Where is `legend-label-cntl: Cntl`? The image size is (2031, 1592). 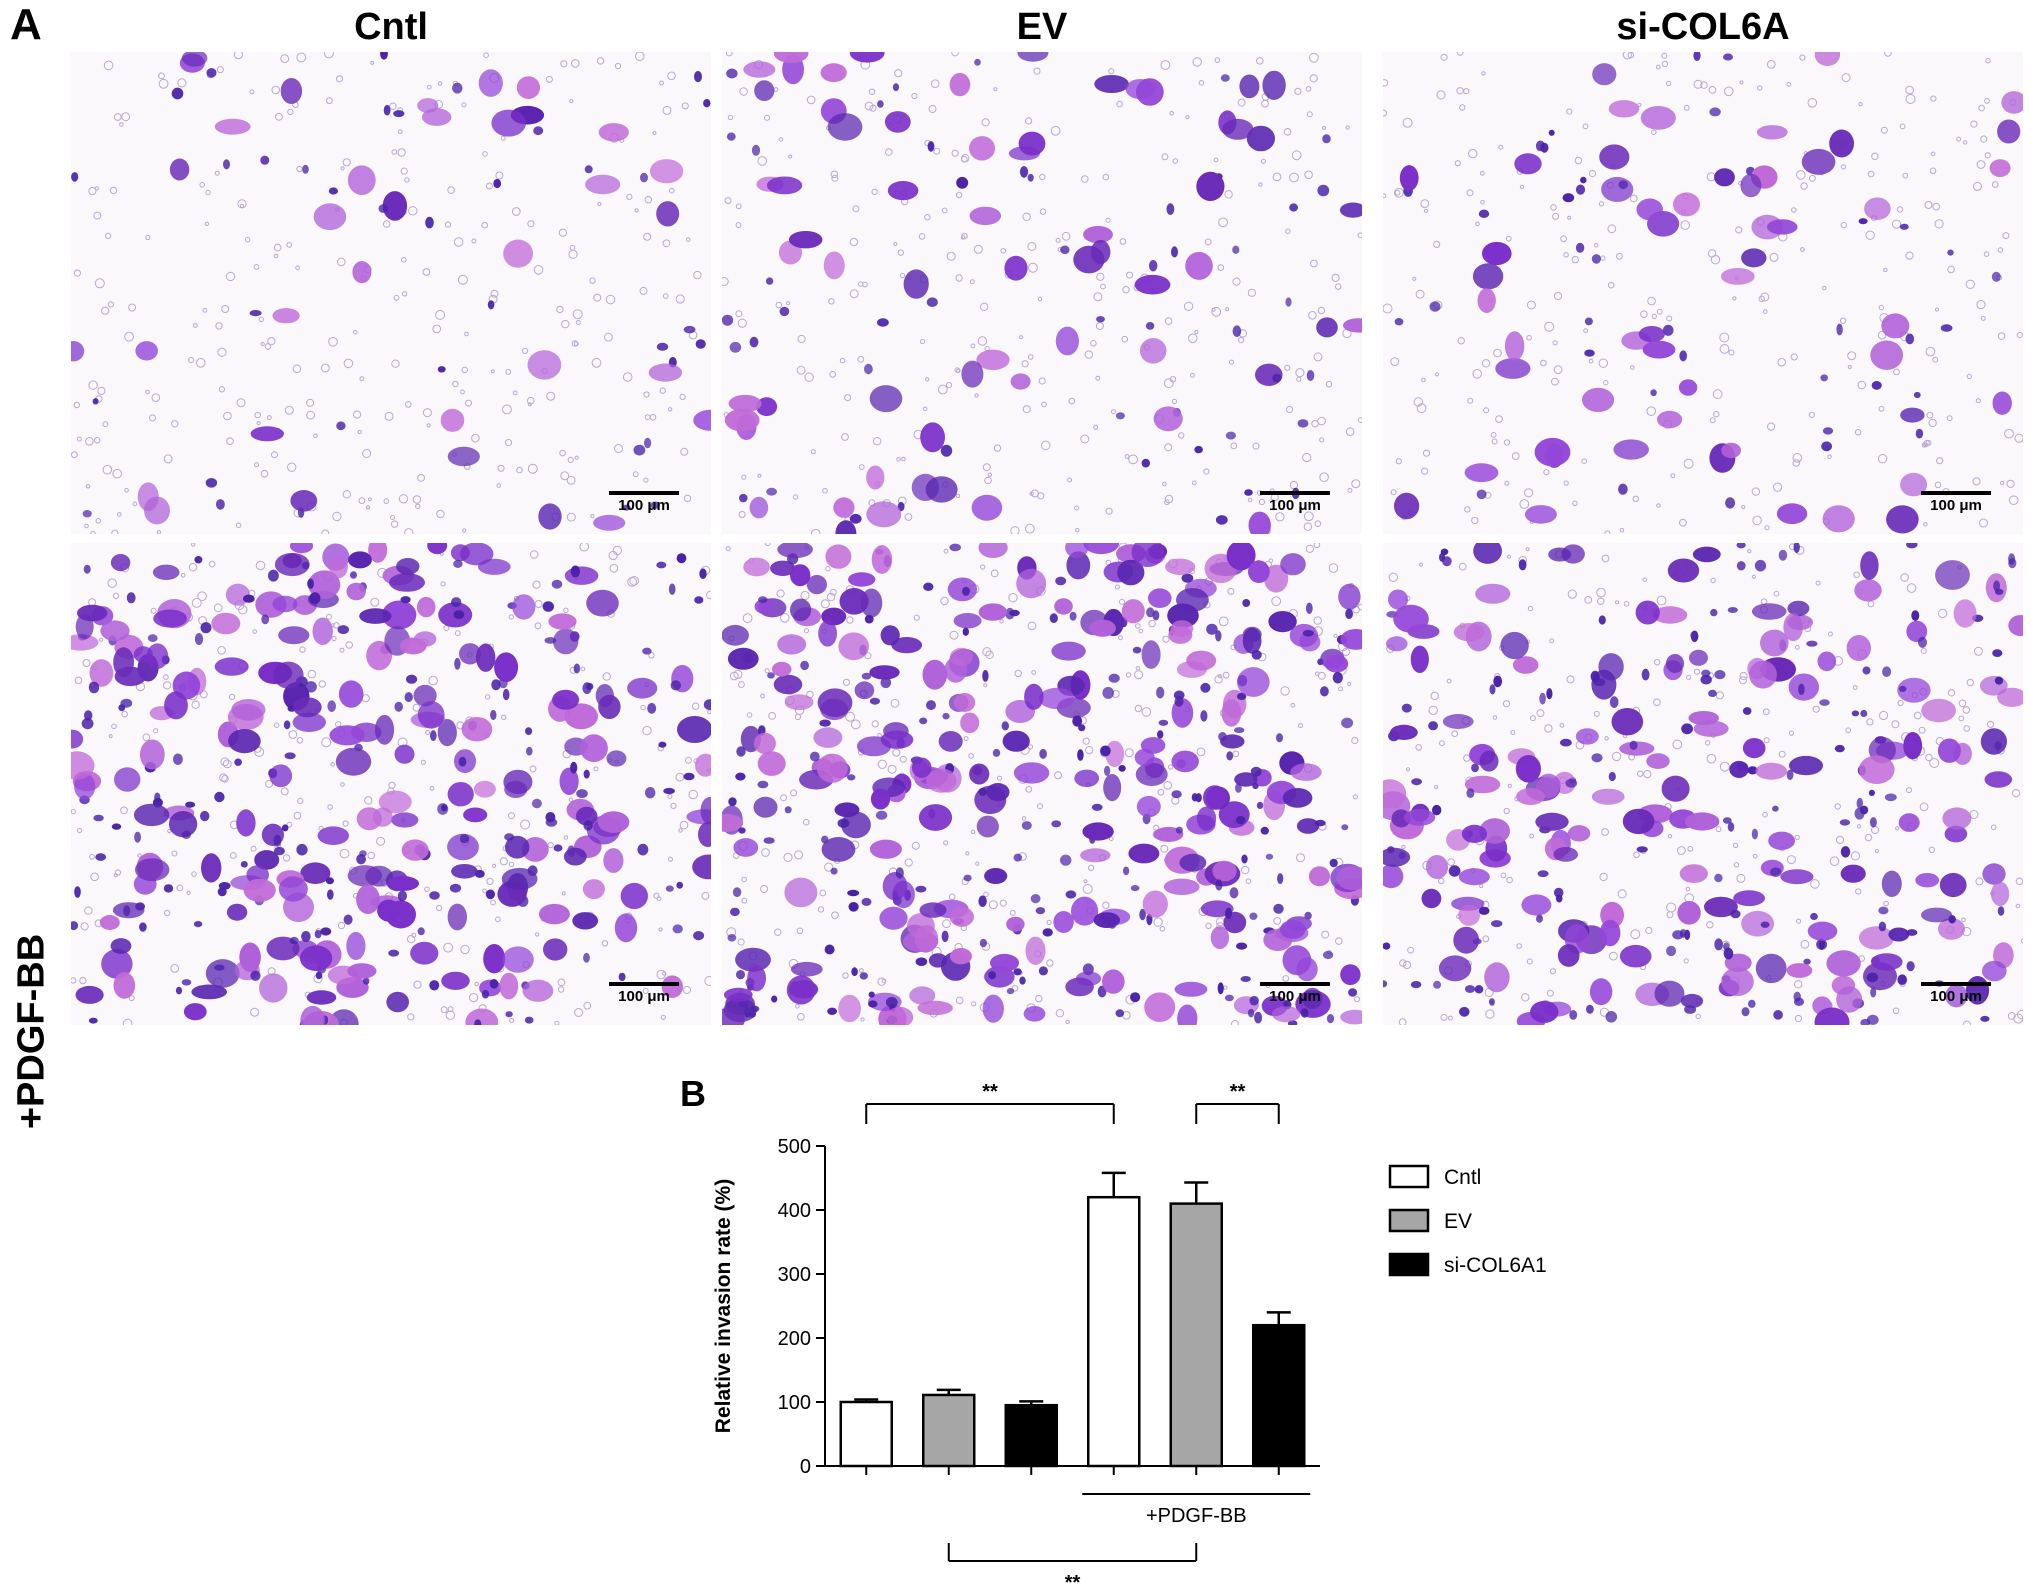
legend-label-cntl: Cntl is located at coordinates (1462, 1177).